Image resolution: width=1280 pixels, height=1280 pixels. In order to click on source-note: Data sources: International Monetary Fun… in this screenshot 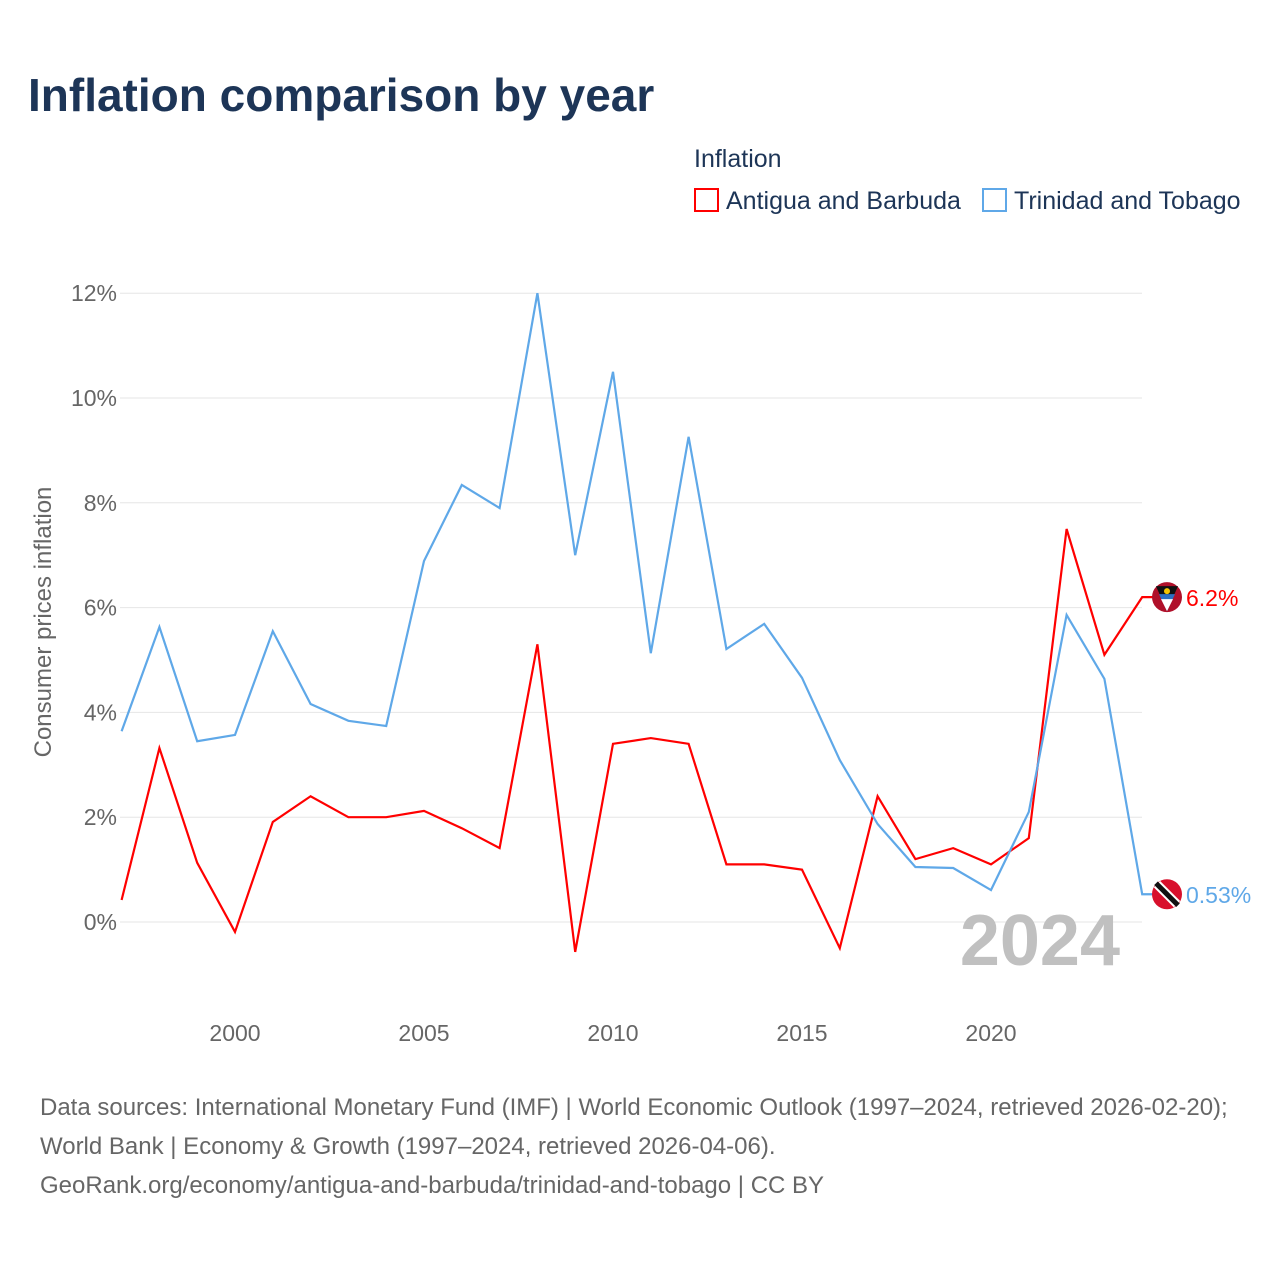, I will do `click(645, 1146)`.